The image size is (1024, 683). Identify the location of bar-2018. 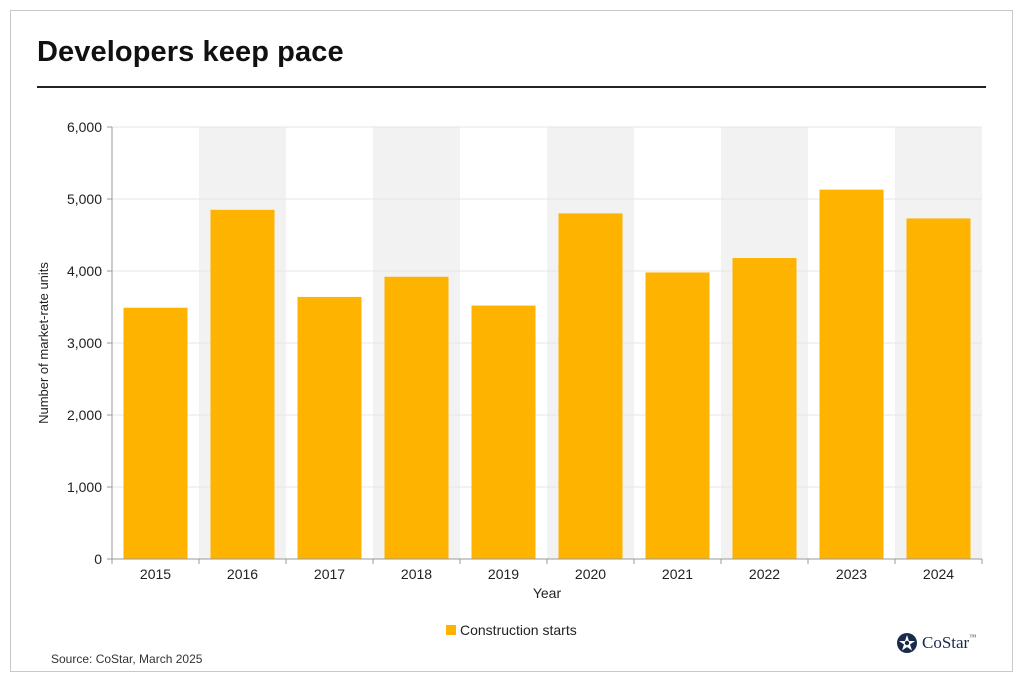
(416, 417).